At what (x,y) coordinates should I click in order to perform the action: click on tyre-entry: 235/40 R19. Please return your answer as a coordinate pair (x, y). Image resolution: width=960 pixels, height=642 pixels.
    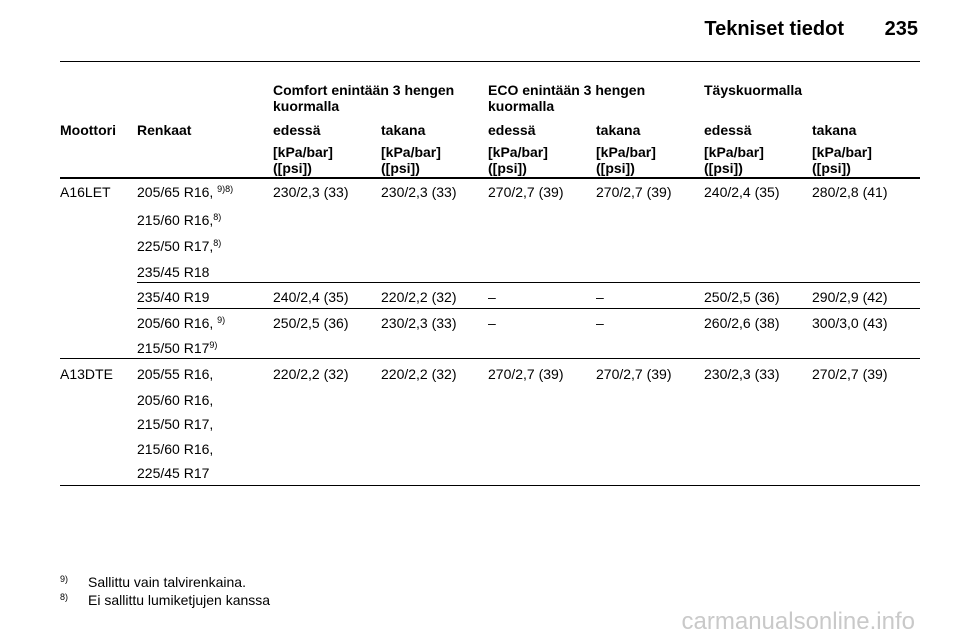
    Looking at the image, I should click on (173, 297).